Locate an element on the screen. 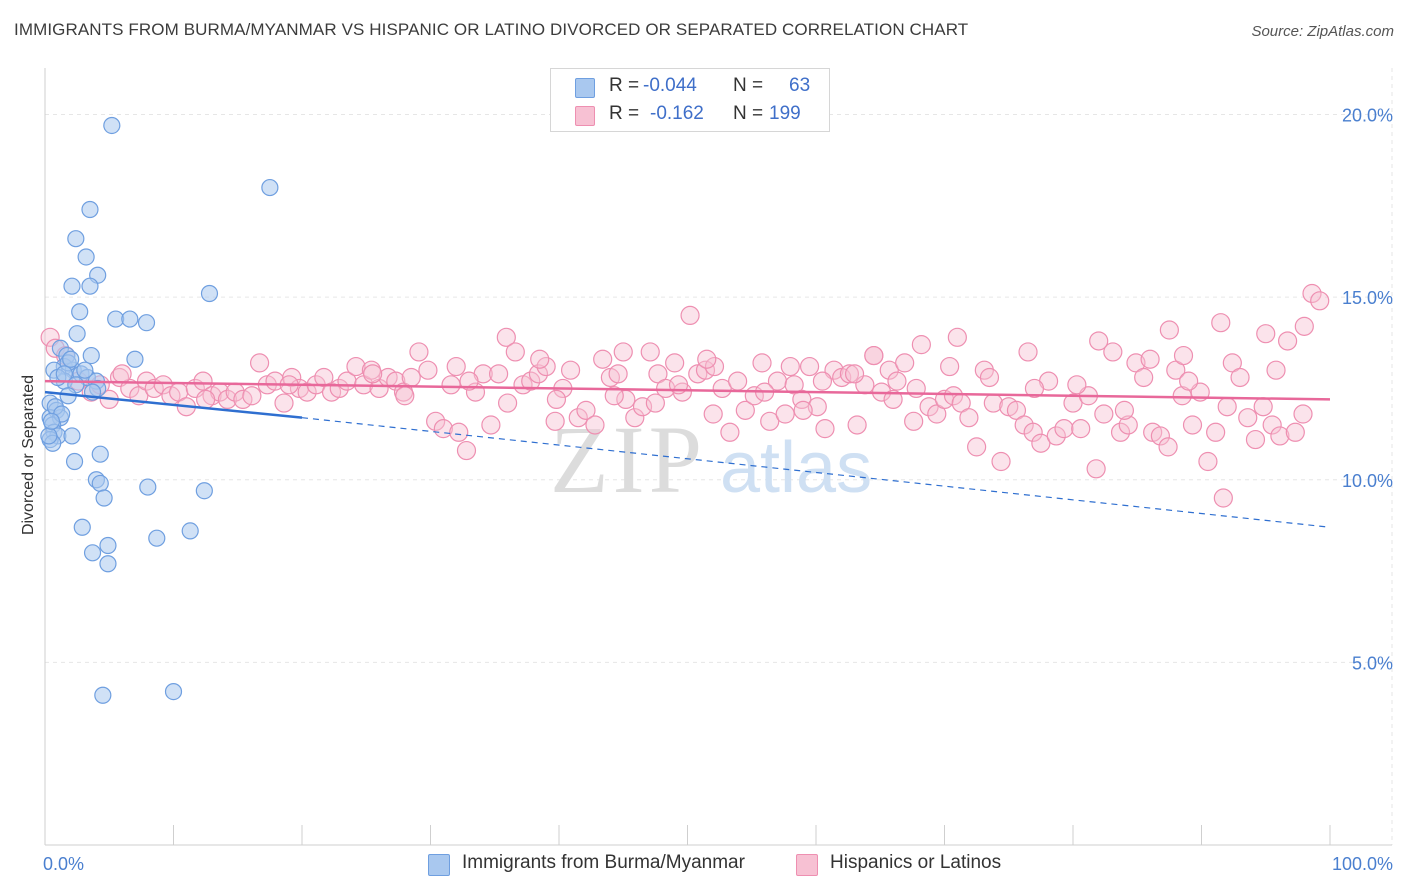 Image resolution: width=1406 pixels, height=892 pixels. legend-row-burma: R = -0.044 N = 63 is located at coordinates (690, 87).